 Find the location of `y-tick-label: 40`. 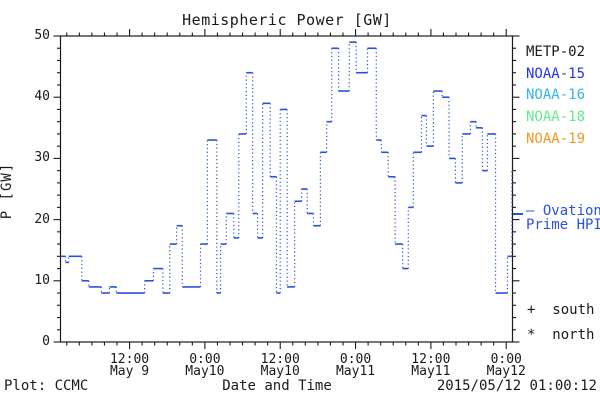

y-tick-label: 40 is located at coordinates (42, 97).